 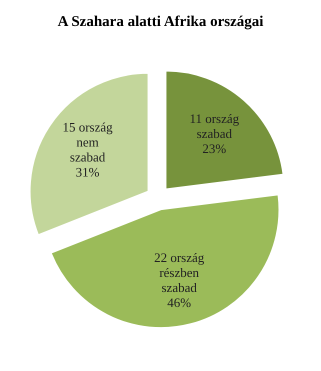 What do you see at coordinates (88, 172) in the screenshot?
I see `data-label: 31%` at bounding box center [88, 172].